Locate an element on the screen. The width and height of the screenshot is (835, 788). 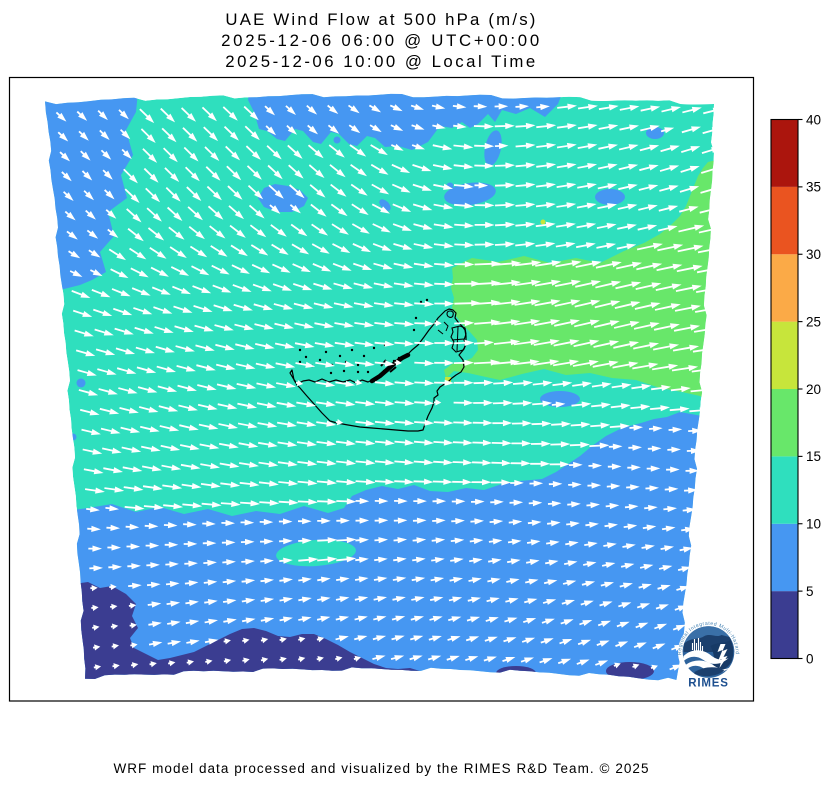
svg-text: 20 is located at coordinates (813, 389).